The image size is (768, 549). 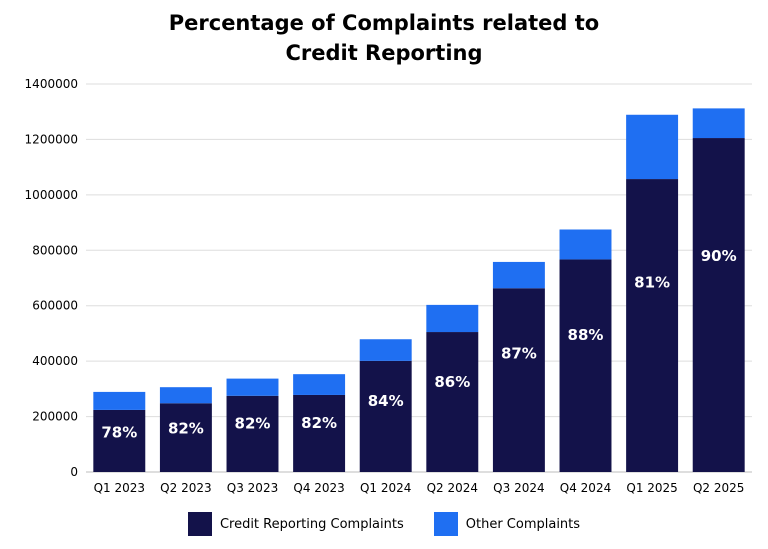 What do you see at coordinates (523, 524) in the screenshot?
I see `legend-label-other: Other Complaints` at bounding box center [523, 524].